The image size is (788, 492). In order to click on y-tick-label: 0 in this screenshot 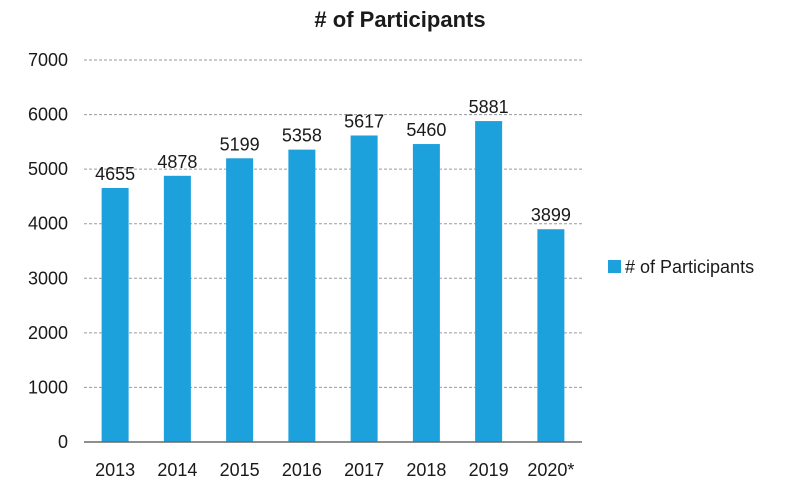, I will do `click(63, 442)`.